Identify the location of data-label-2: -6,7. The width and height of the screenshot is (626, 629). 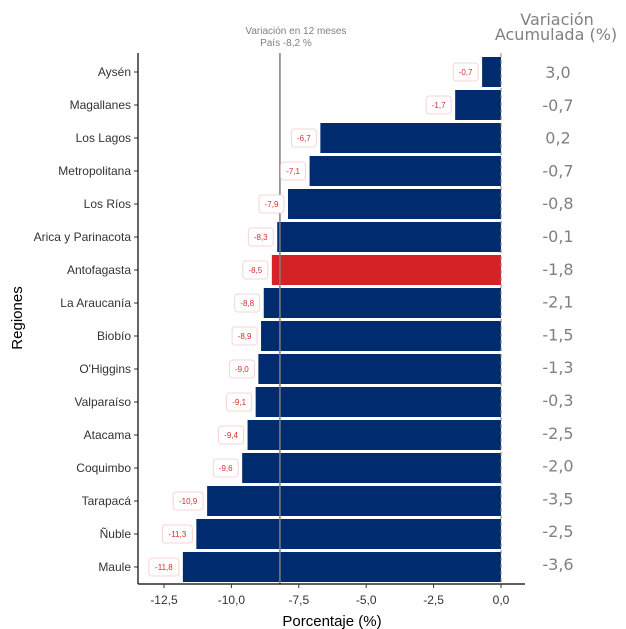
(304, 138).